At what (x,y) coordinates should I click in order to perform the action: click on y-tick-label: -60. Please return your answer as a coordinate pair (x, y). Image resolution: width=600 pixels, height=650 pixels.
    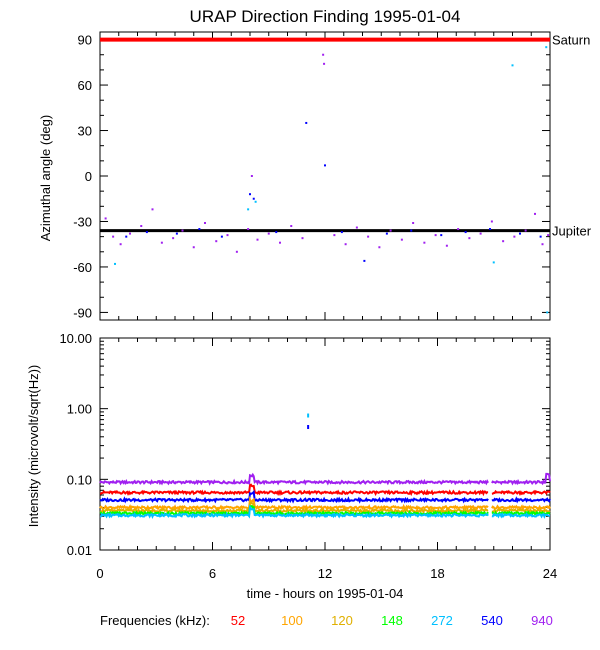
    Looking at the image, I should click on (82, 267).